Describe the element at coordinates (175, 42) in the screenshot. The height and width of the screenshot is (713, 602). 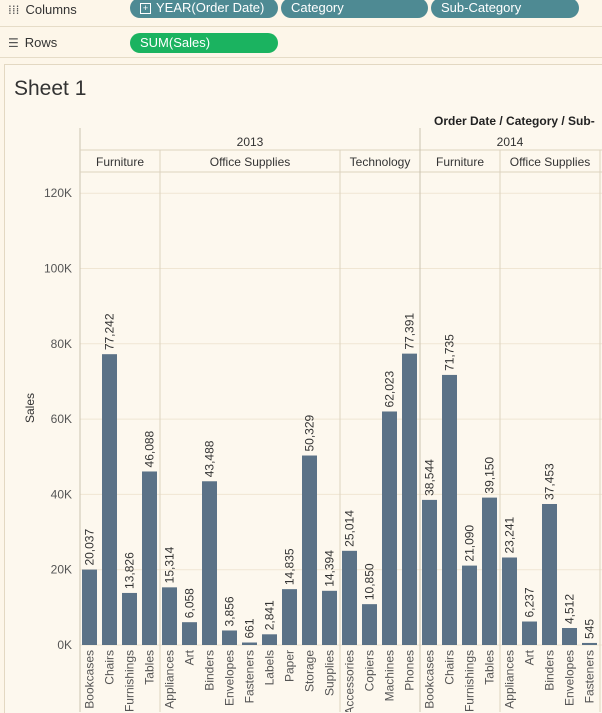
I see `pill-sum-sales-label: SUM(Sales)` at that location.